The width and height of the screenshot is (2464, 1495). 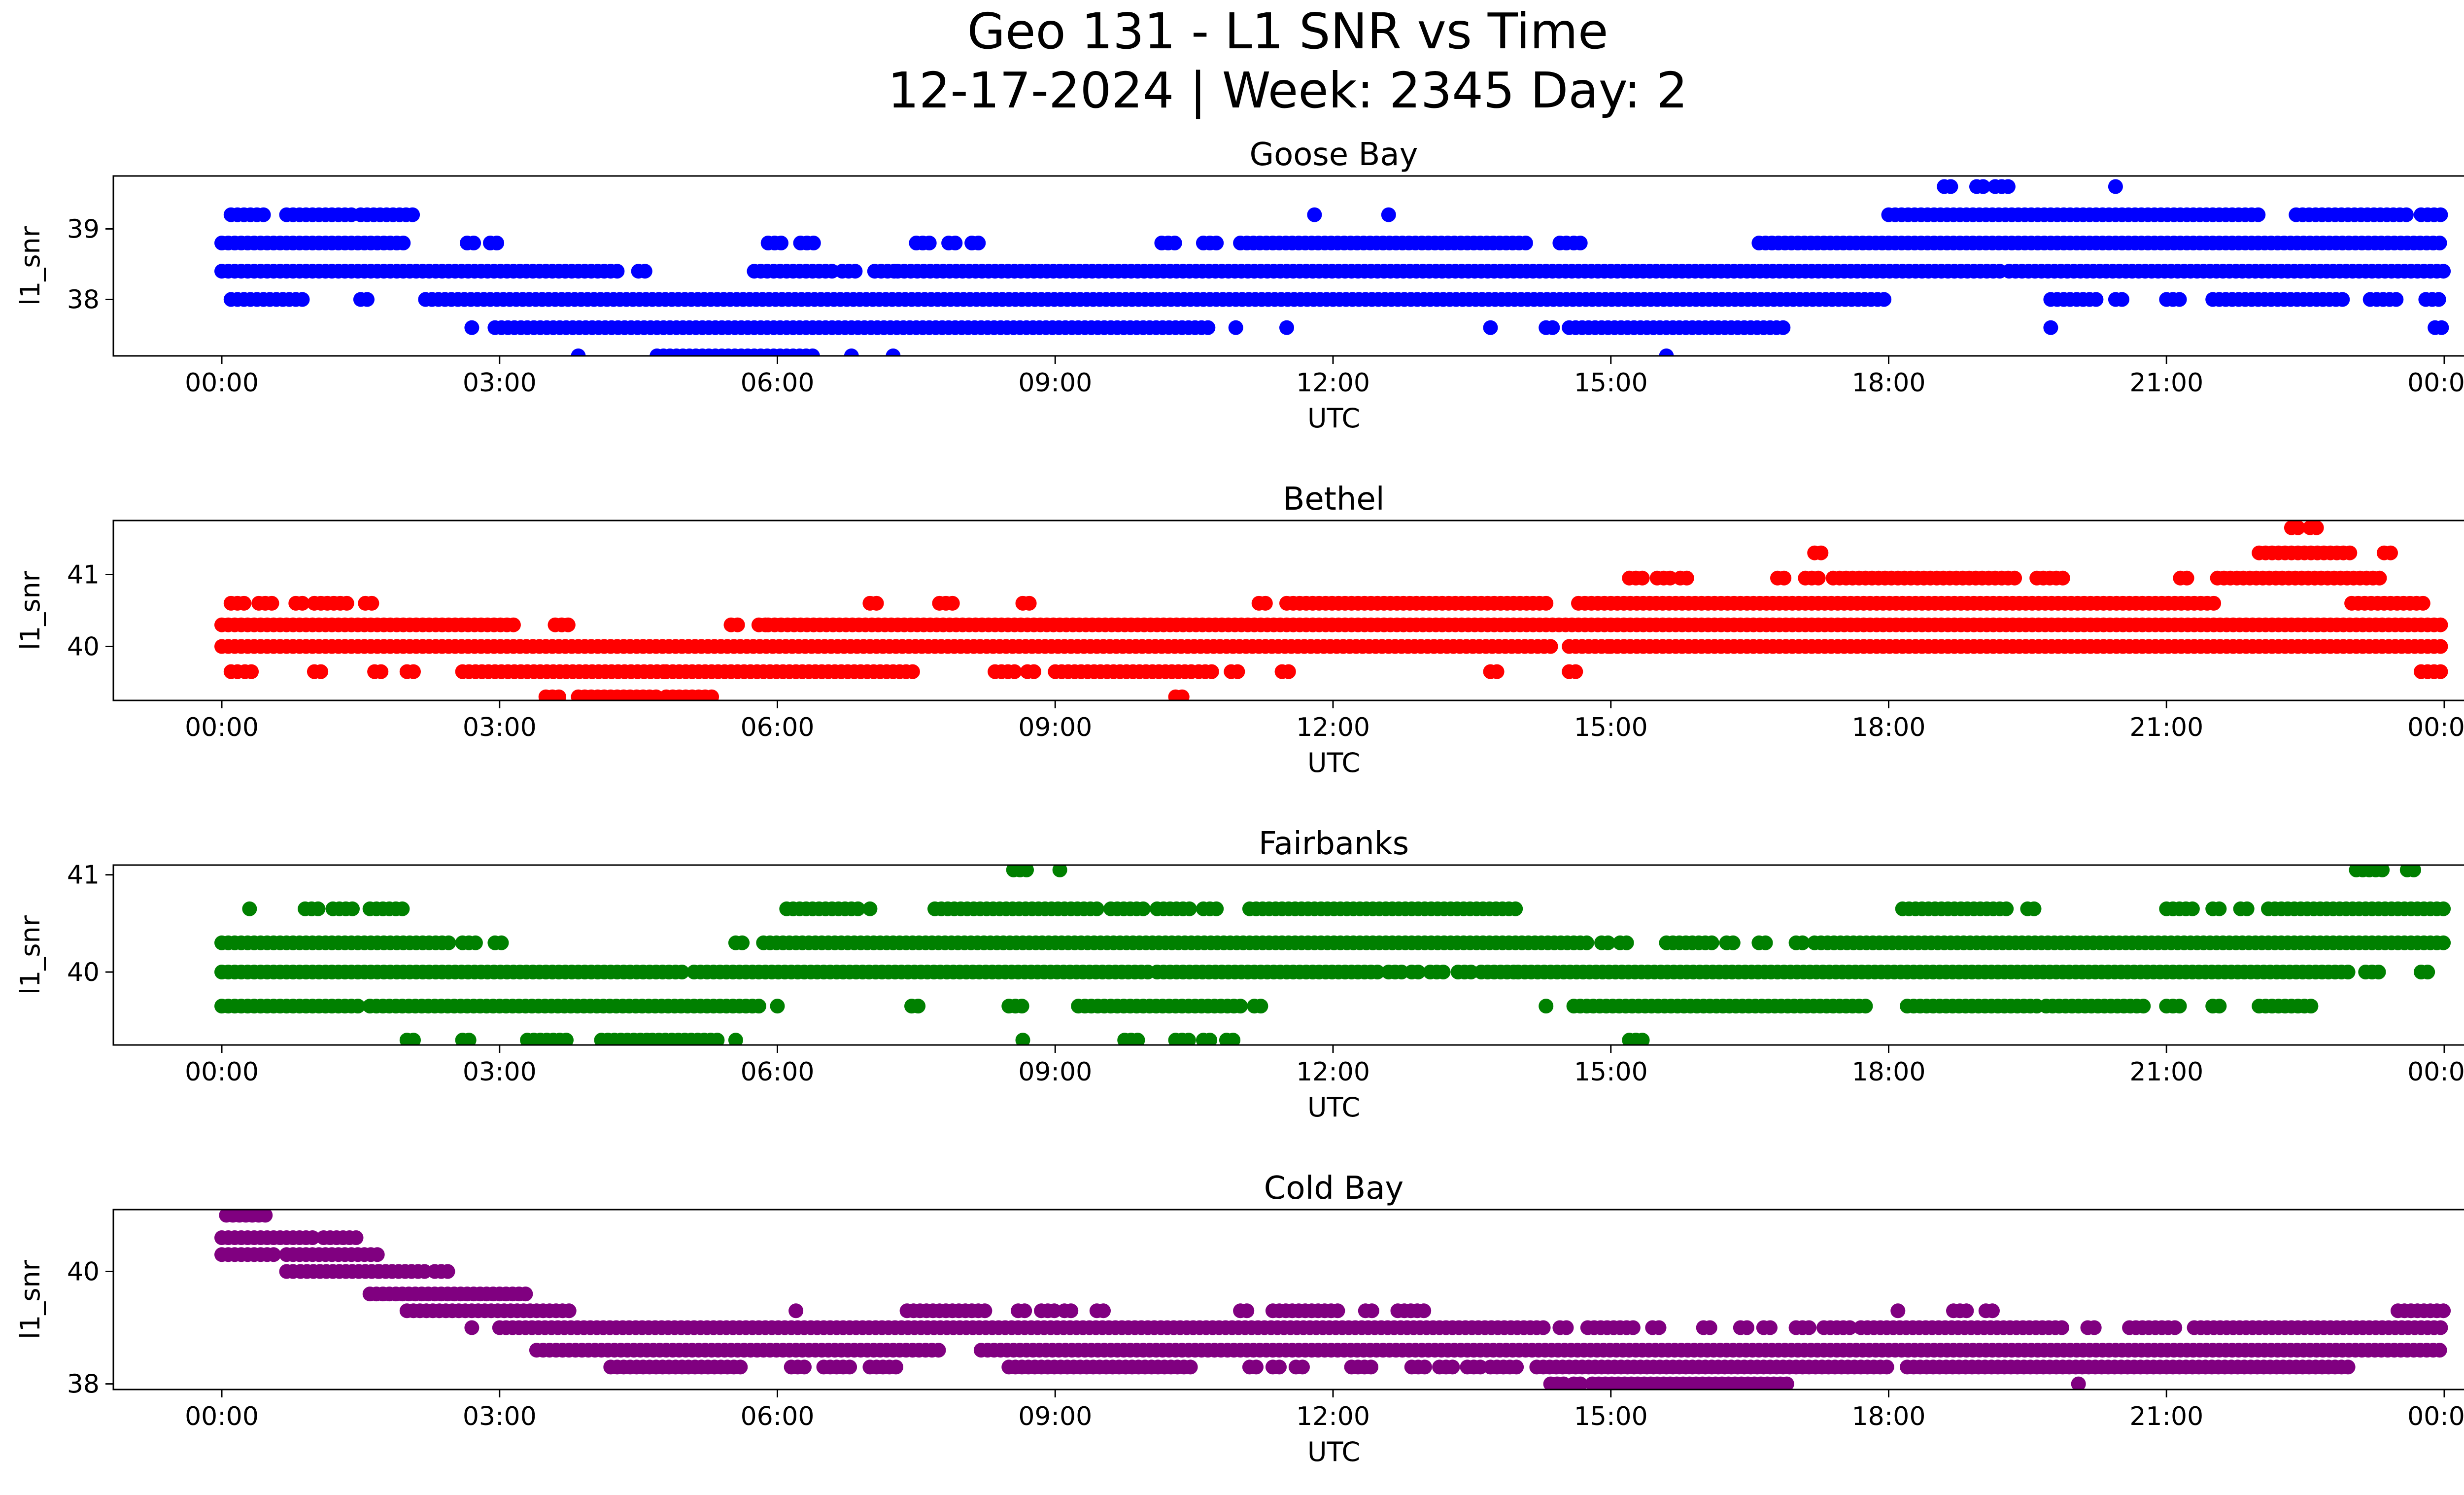 I want to click on bethel-y-axis-label: l1_snr, so click(x=30, y=610).